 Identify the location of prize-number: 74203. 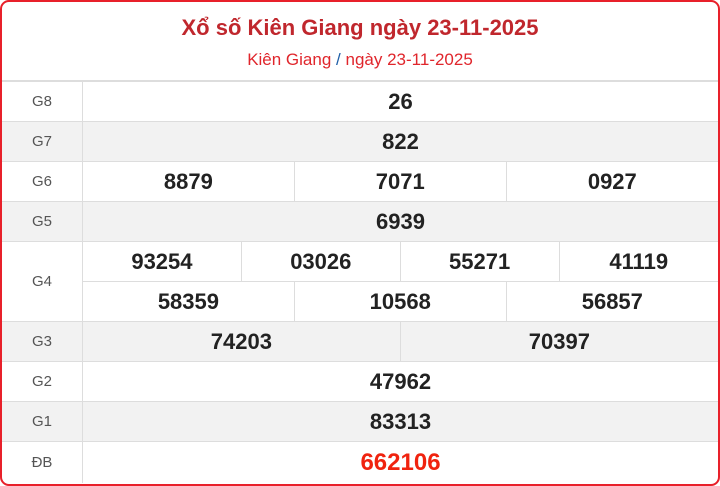
(241, 341).